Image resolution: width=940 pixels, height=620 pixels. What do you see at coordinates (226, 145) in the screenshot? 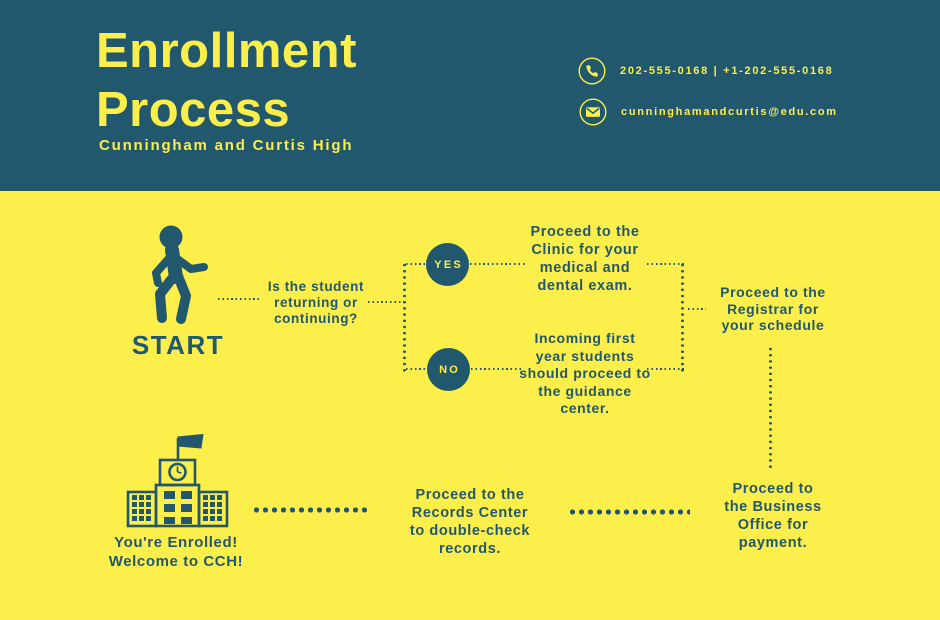
I see `page-subtitle: Cunningham and Curtis High` at bounding box center [226, 145].